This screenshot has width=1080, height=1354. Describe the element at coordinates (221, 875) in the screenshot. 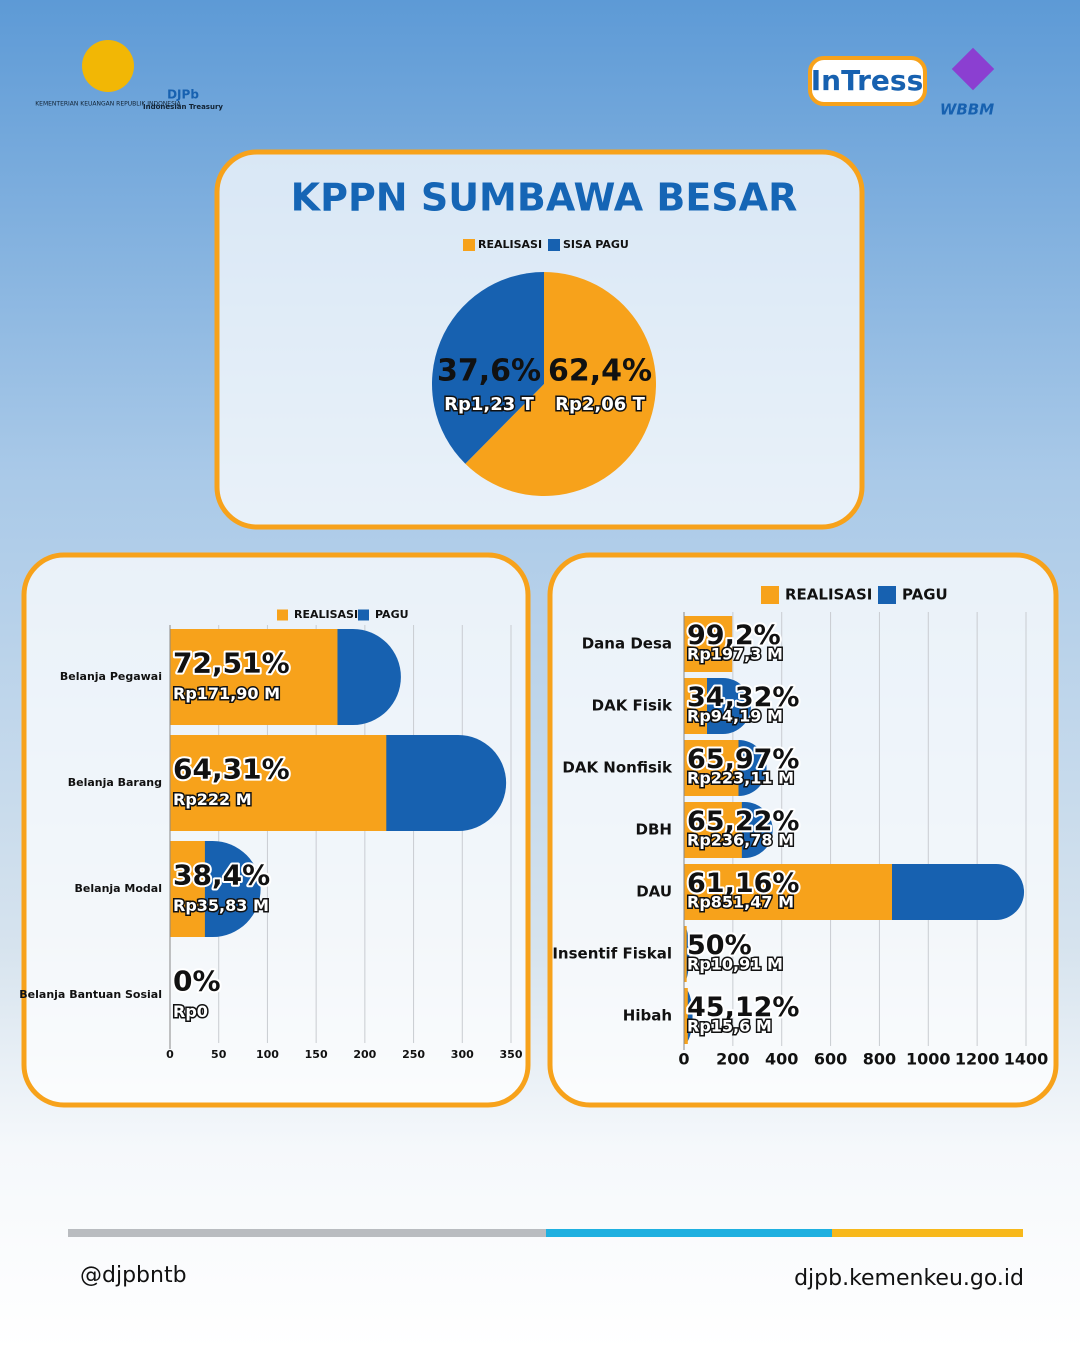

I see `percent-label: 38,4%` at that location.